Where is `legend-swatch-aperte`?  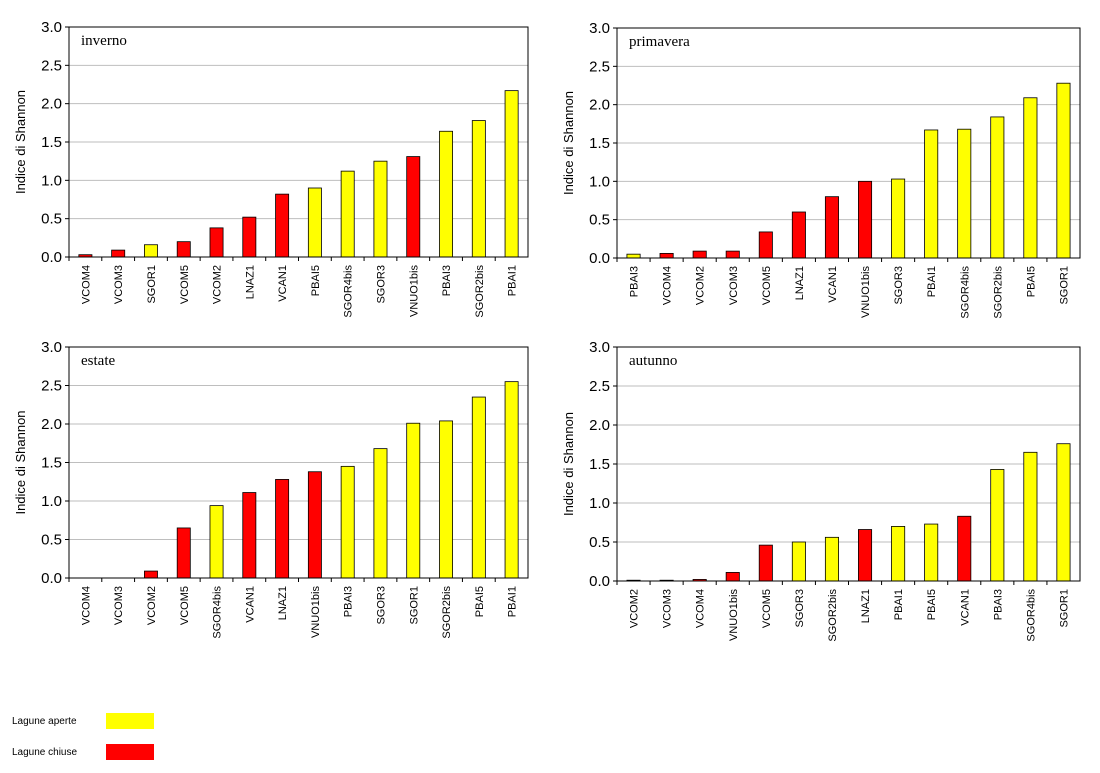 legend-swatch-aperte is located at coordinates (130, 721).